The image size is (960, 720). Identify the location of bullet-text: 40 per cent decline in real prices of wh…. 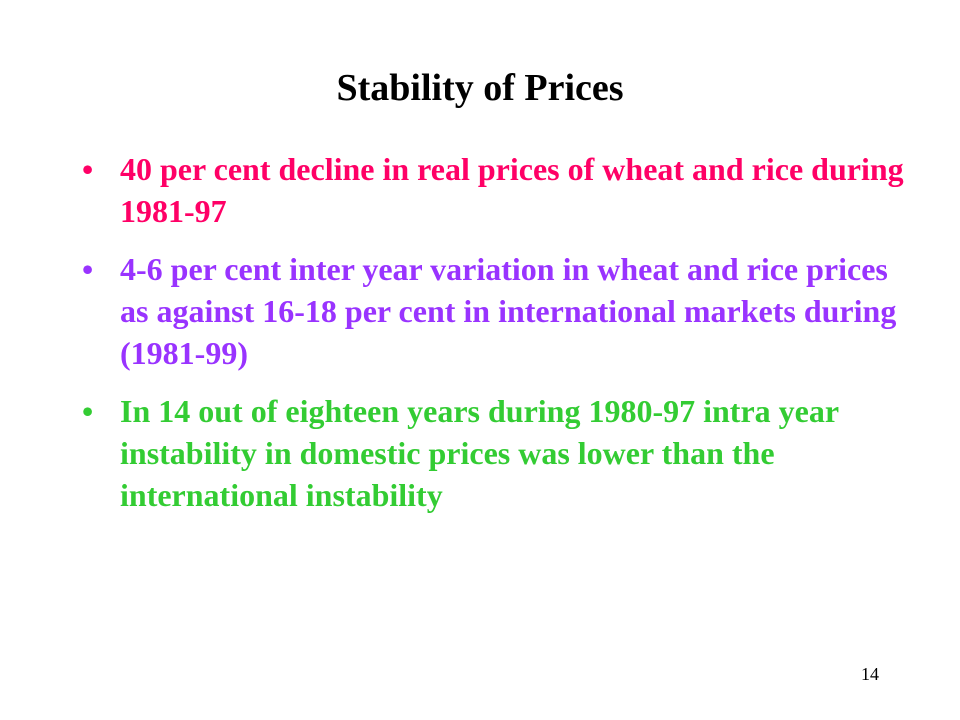
(512, 190).